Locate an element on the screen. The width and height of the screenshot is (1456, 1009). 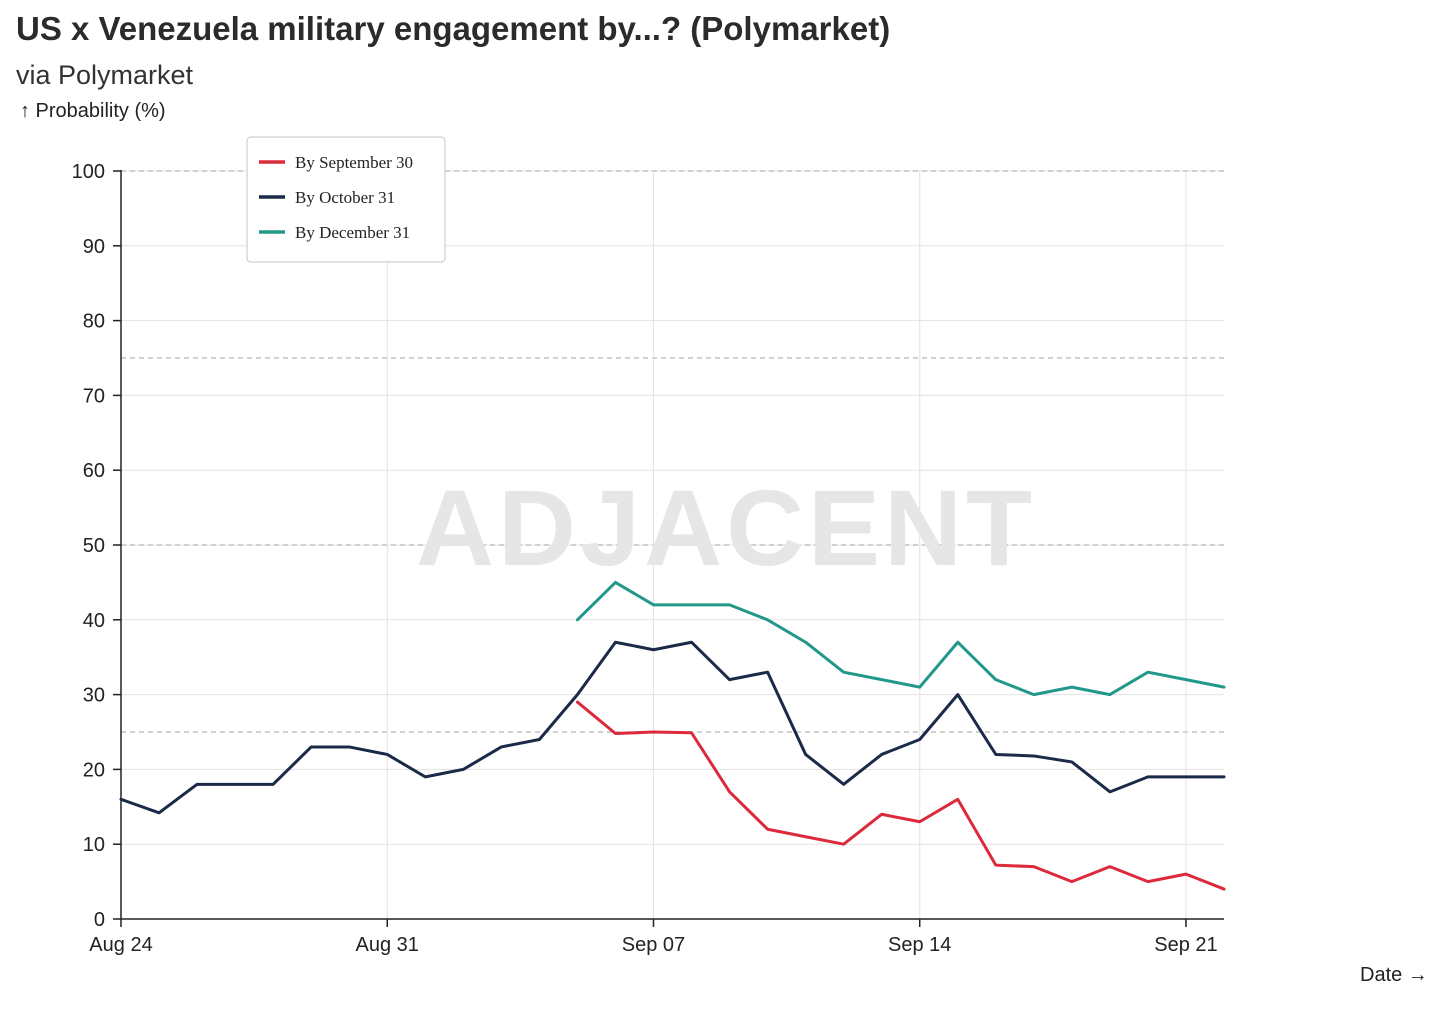
x-tick-label: Sep 14 is located at coordinates (919, 945).